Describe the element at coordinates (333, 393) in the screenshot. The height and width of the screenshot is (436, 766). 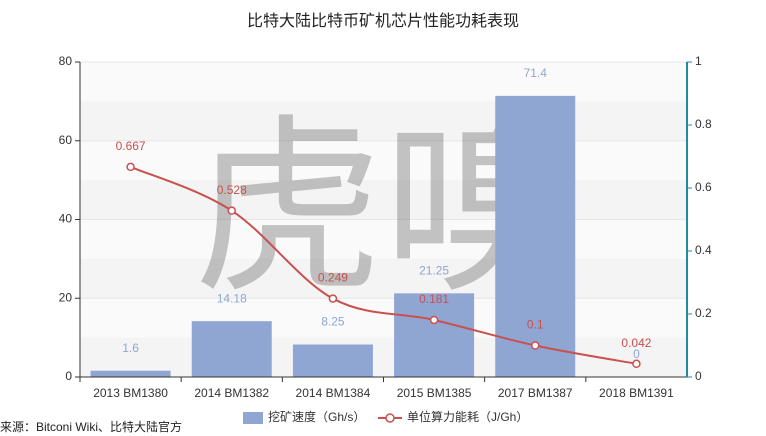
I see `x-tick-label: 2014 BM1384` at that location.